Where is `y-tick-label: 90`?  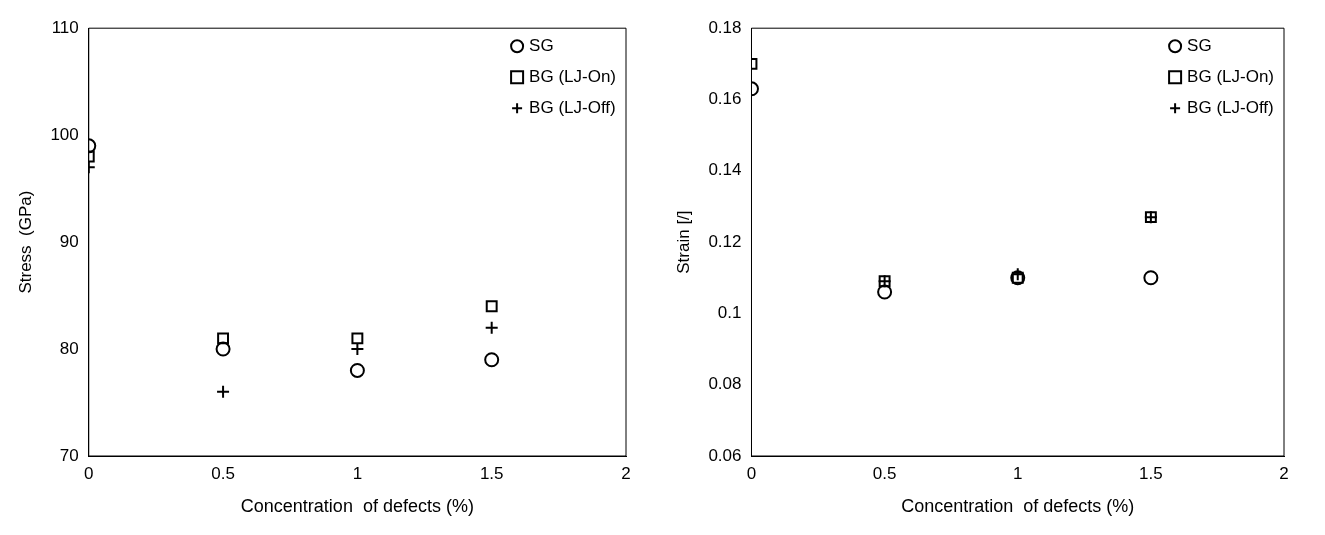 y-tick-label: 90 is located at coordinates (69, 241).